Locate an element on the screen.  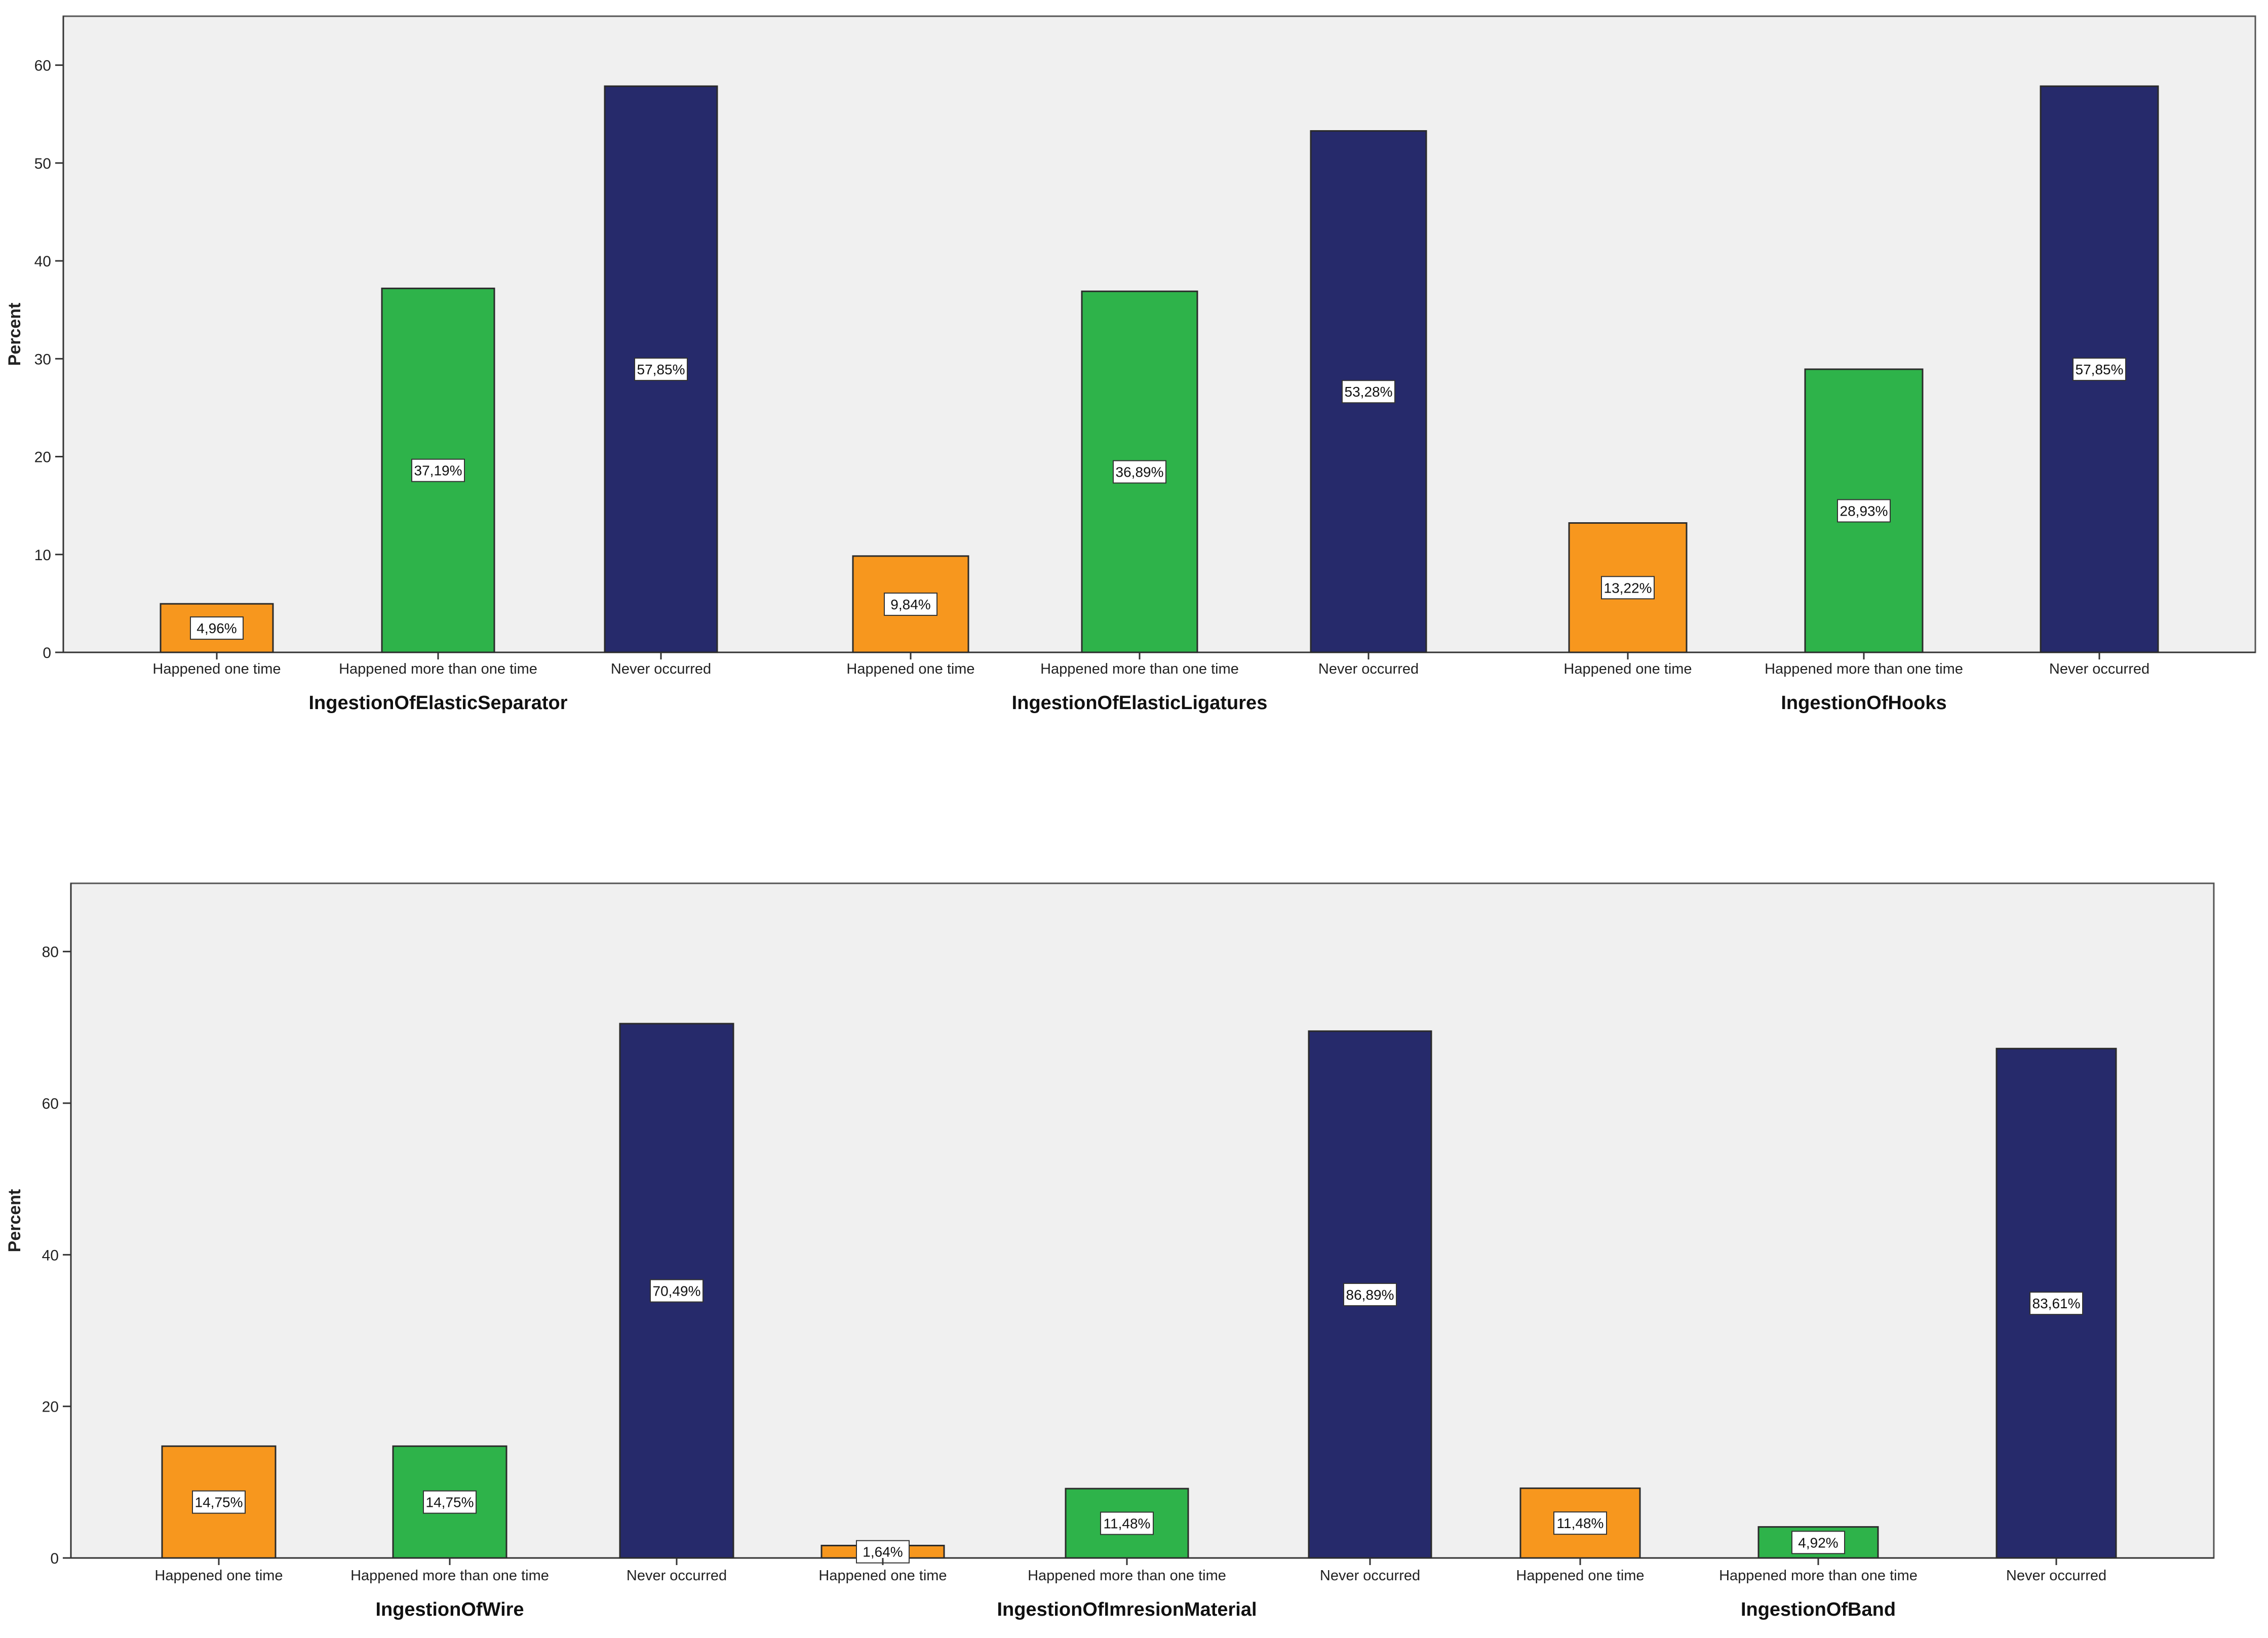
panel-title: IngestionOfElasticSeparator is located at coordinates (437, 703).